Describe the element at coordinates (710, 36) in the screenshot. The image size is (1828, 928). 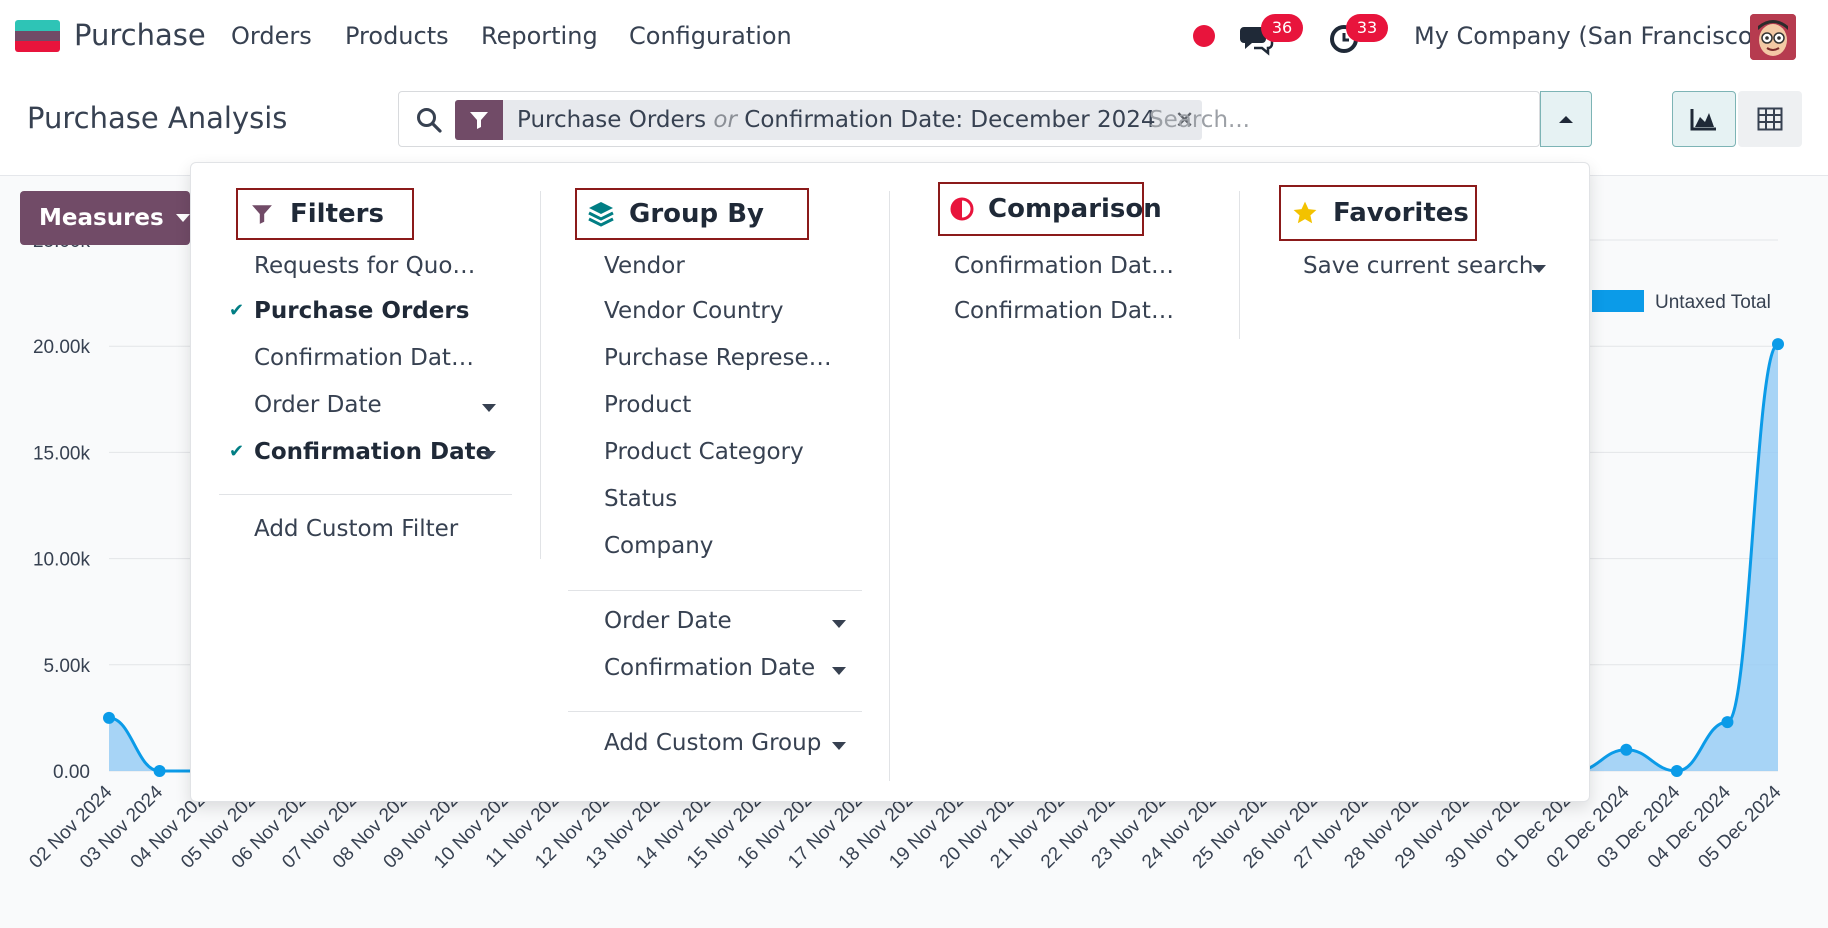
I see `menu-configuration: Configuration` at that location.